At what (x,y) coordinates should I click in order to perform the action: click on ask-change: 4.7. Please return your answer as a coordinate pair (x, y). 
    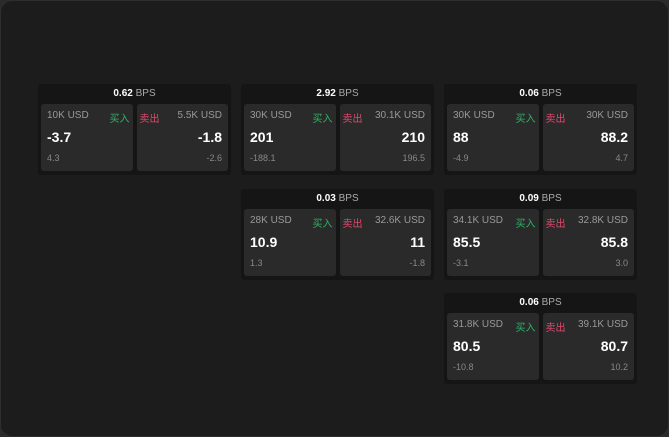
    Looking at the image, I should click on (621, 158).